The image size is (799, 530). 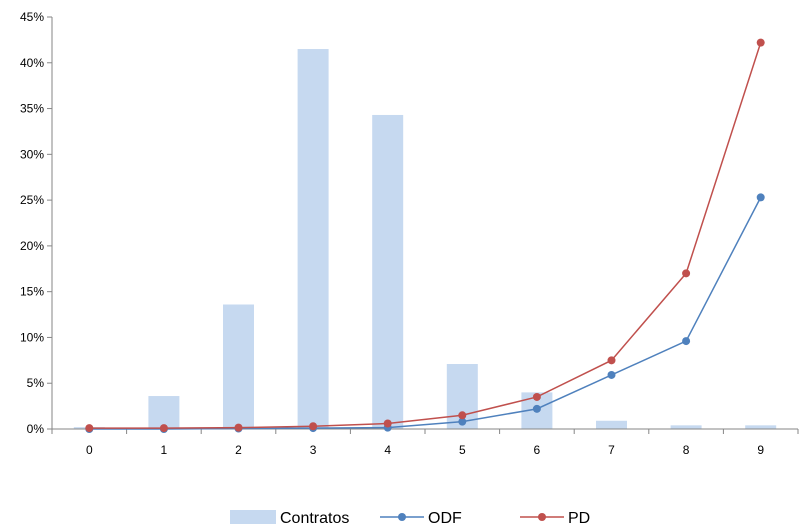 What do you see at coordinates (579, 518) in the screenshot?
I see `legend-label-pd: PD` at bounding box center [579, 518].